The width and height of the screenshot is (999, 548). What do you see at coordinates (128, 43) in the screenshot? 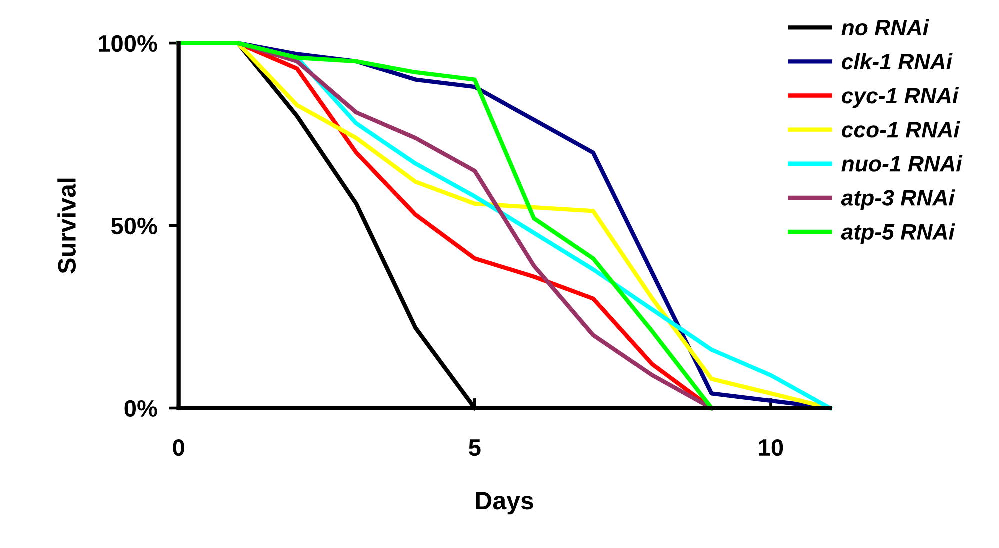
I see `y-tick-label: 100%` at bounding box center [128, 43].